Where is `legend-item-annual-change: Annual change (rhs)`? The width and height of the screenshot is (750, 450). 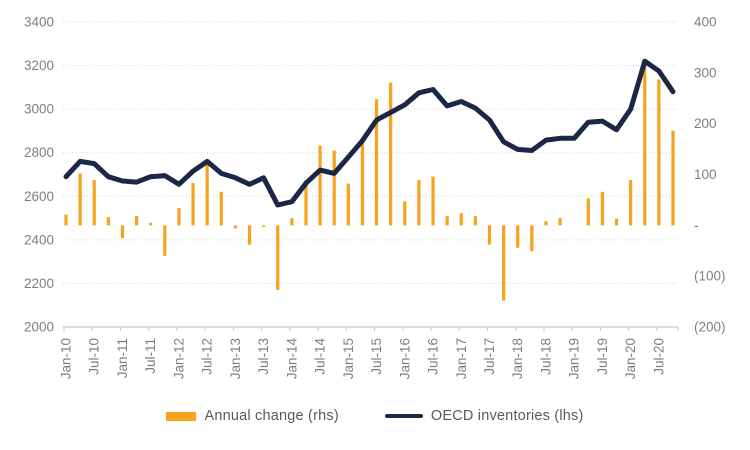
legend-item-annual-change: Annual change (rhs) is located at coordinates (252, 416).